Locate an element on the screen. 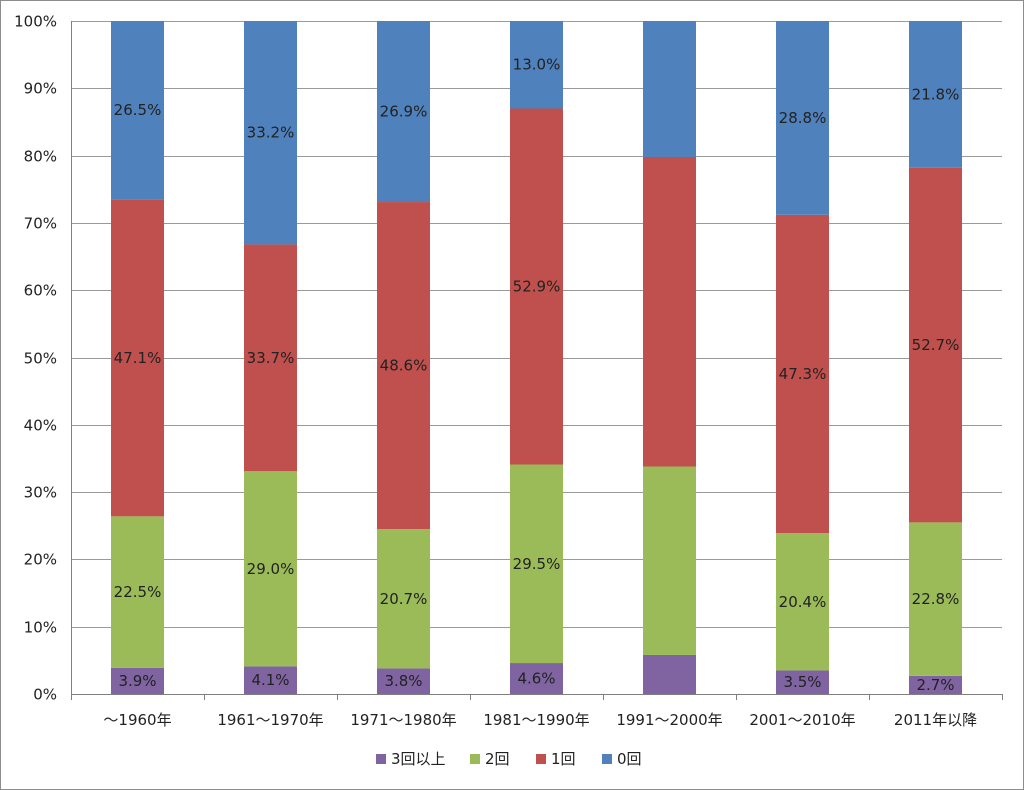 The height and width of the screenshot is (790, 1024). data-label: 28.8% is located at coordinates (803, 118).